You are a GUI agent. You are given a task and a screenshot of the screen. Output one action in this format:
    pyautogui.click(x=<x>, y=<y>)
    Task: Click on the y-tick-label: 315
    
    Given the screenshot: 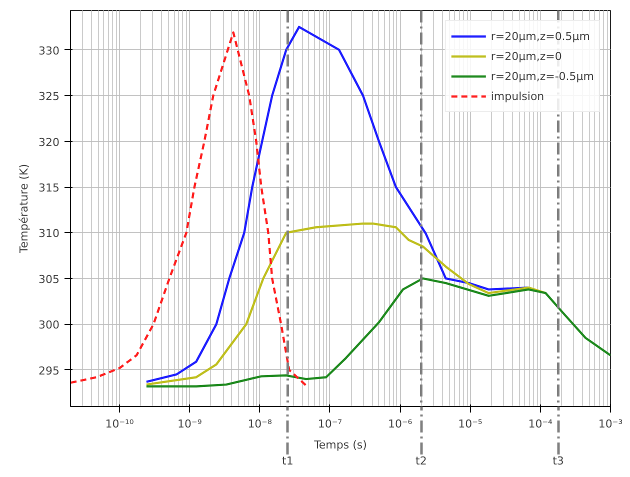 What is the action you would take?
    pyautogui.click(x=49, y=188)
    